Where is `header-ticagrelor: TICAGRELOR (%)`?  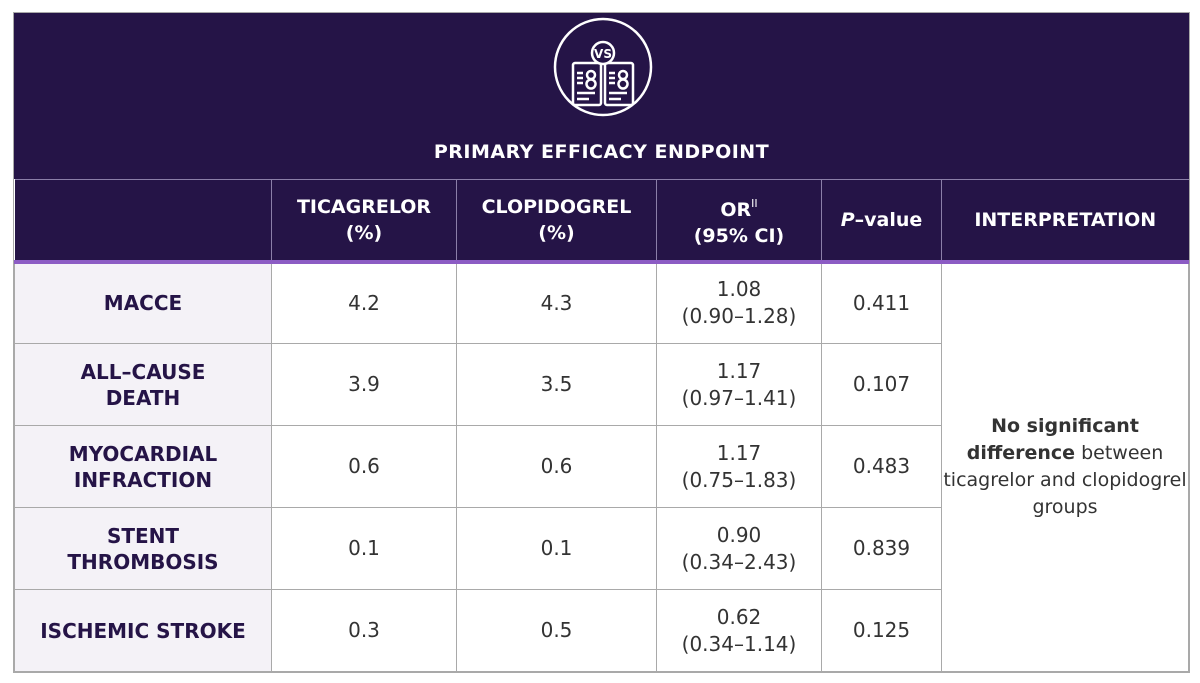
header-ticagrelor: TICAGRELOR (%) is located at coordinates (364, 221).